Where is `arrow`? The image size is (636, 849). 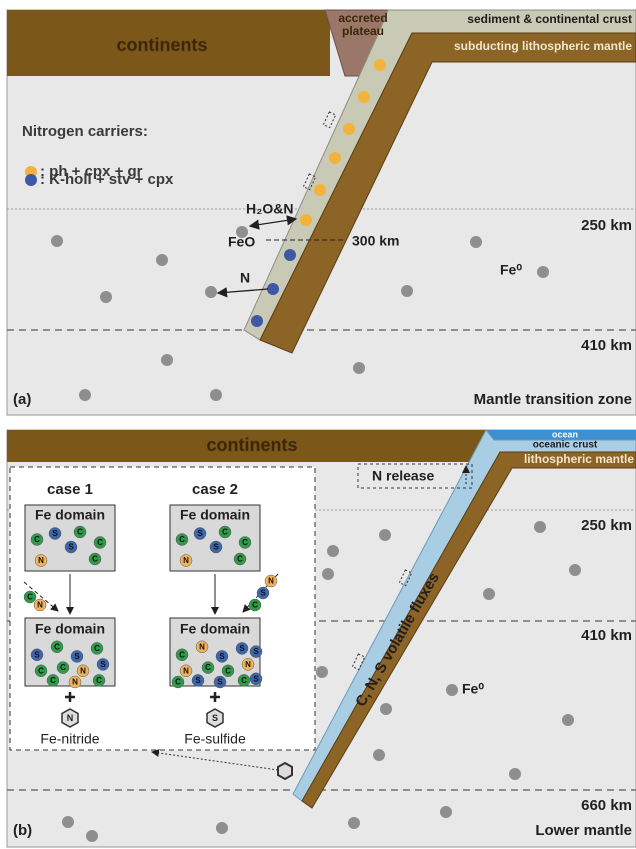
arrow is located at coordinates (273, 222).